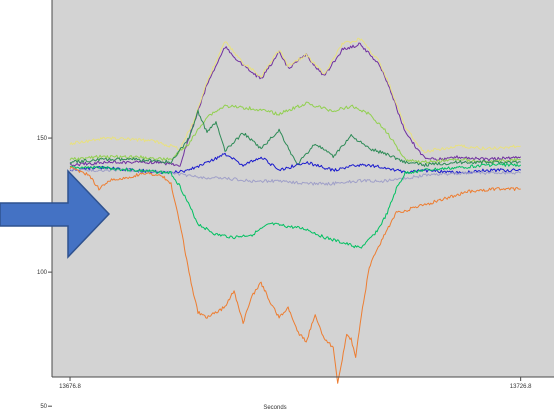 This screenshot has height=411, width=554. Describe the element at coordinates (42, 139) in the screenshot. I see `y-tick-label: 150` at that location.